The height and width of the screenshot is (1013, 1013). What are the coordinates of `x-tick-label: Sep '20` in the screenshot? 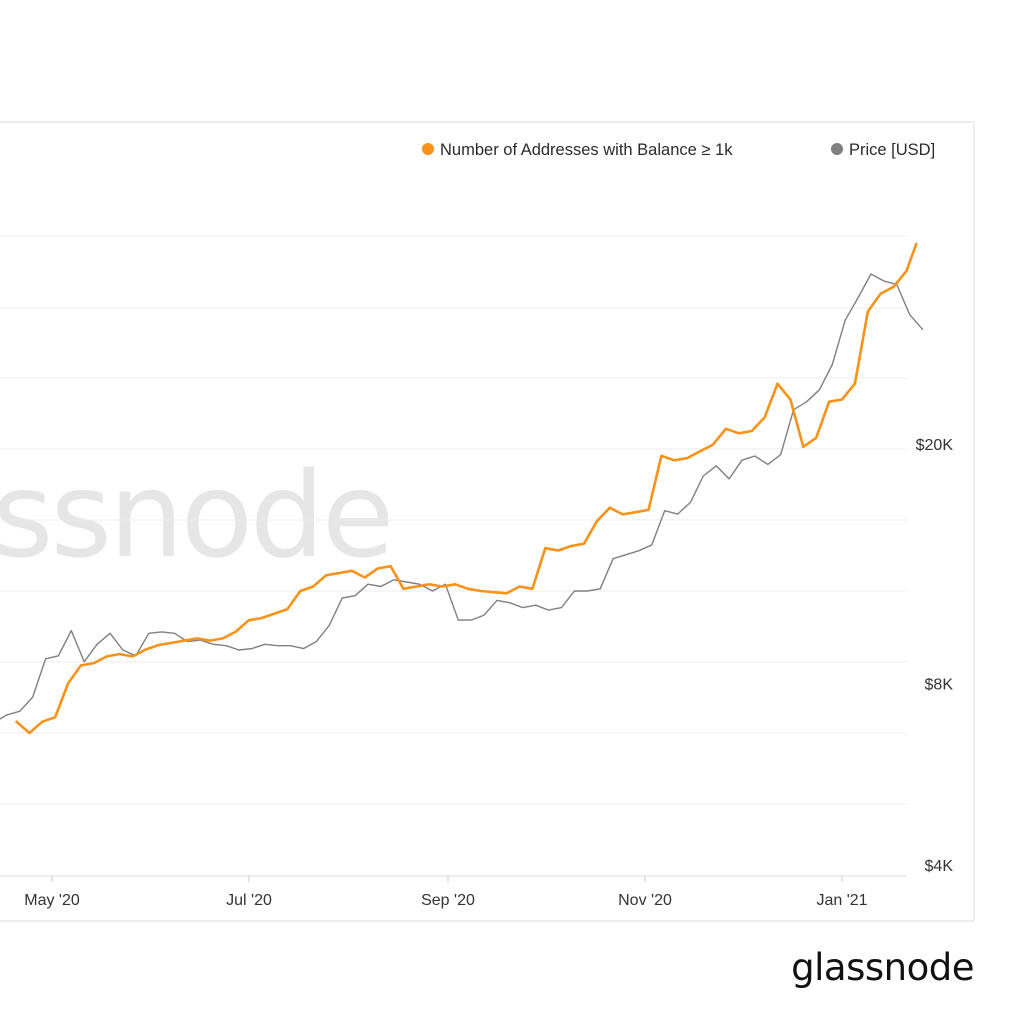 It's located at (448, 900).